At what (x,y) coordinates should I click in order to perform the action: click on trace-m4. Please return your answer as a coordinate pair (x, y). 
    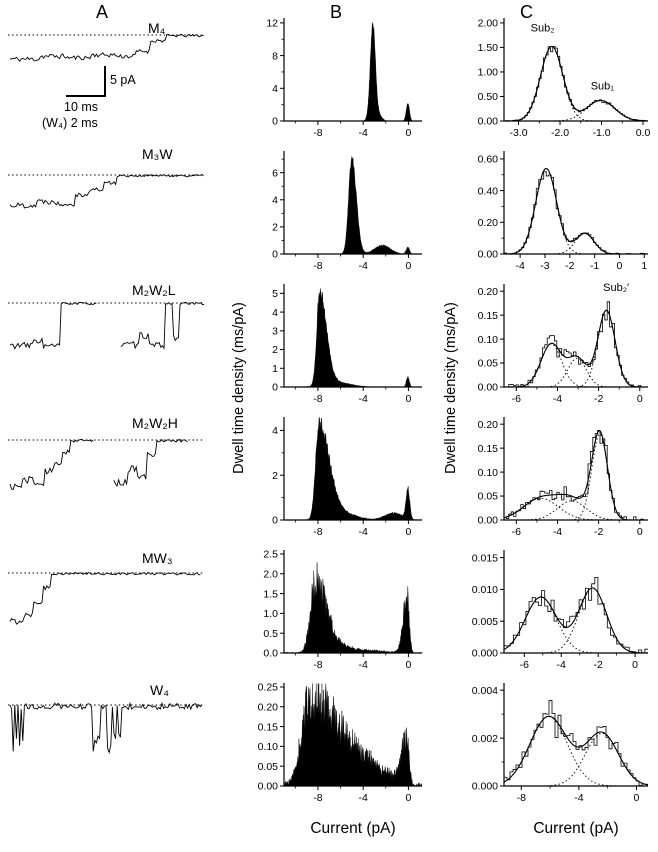
    Looking at the image, I should click on (106, 47).